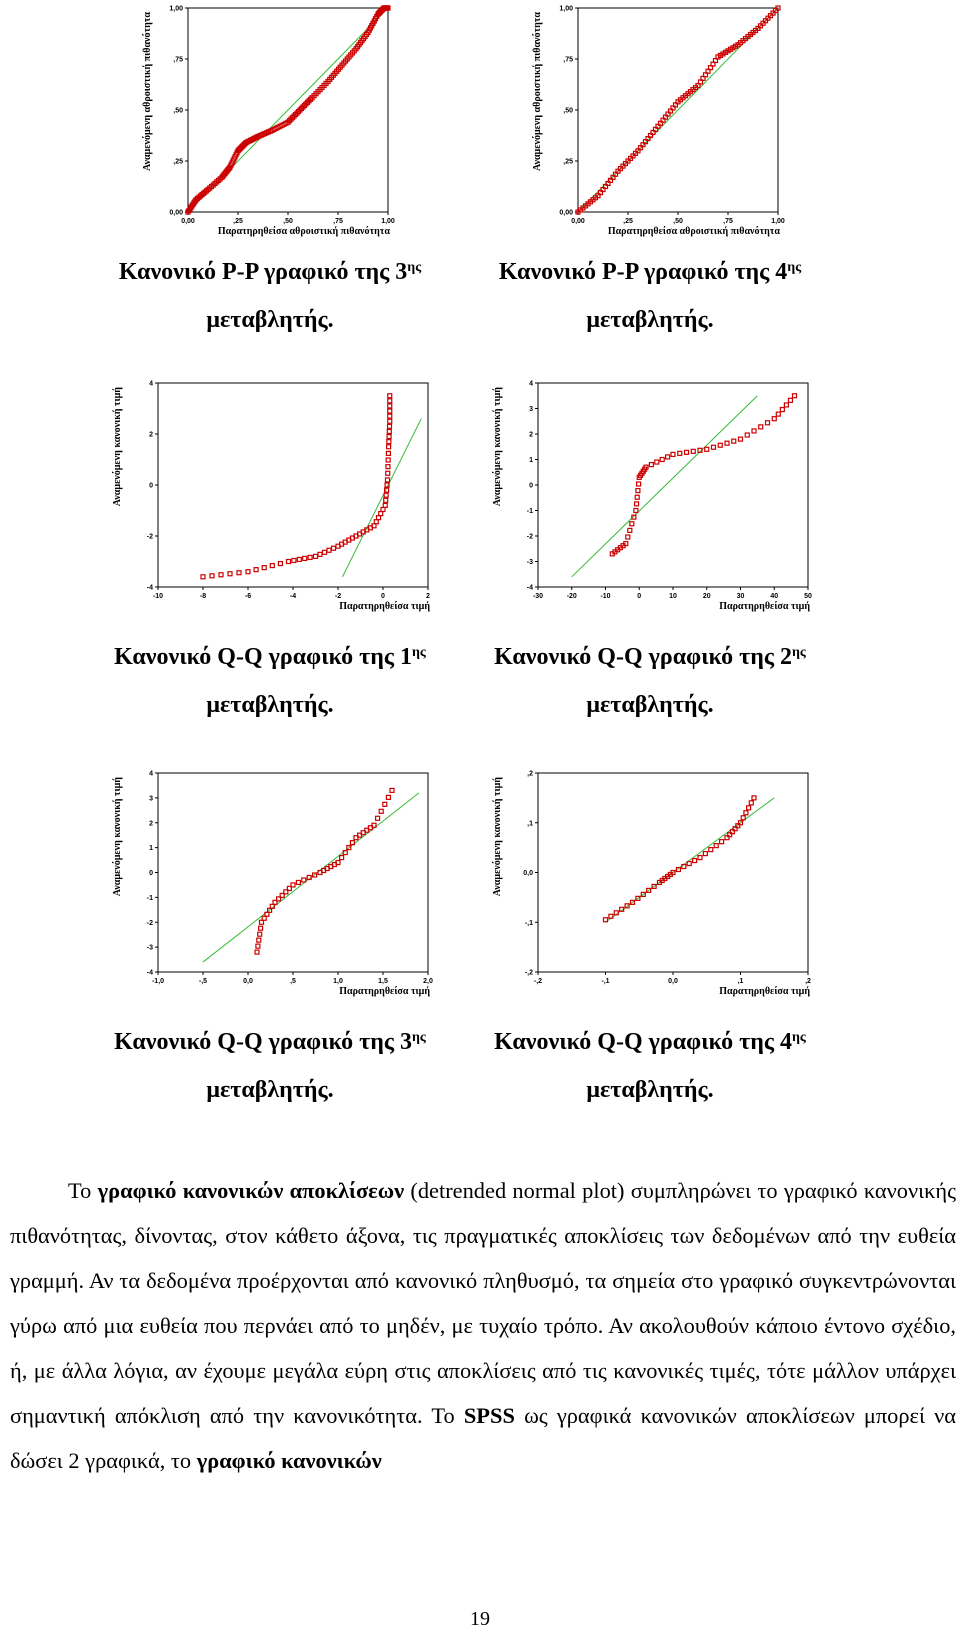 Image resolution: width=960 pixels, height=1643 pixels. Describe the element at coordinates (383, 981) in the screenshot. I see `x-tick-label: 1,5` at that location.